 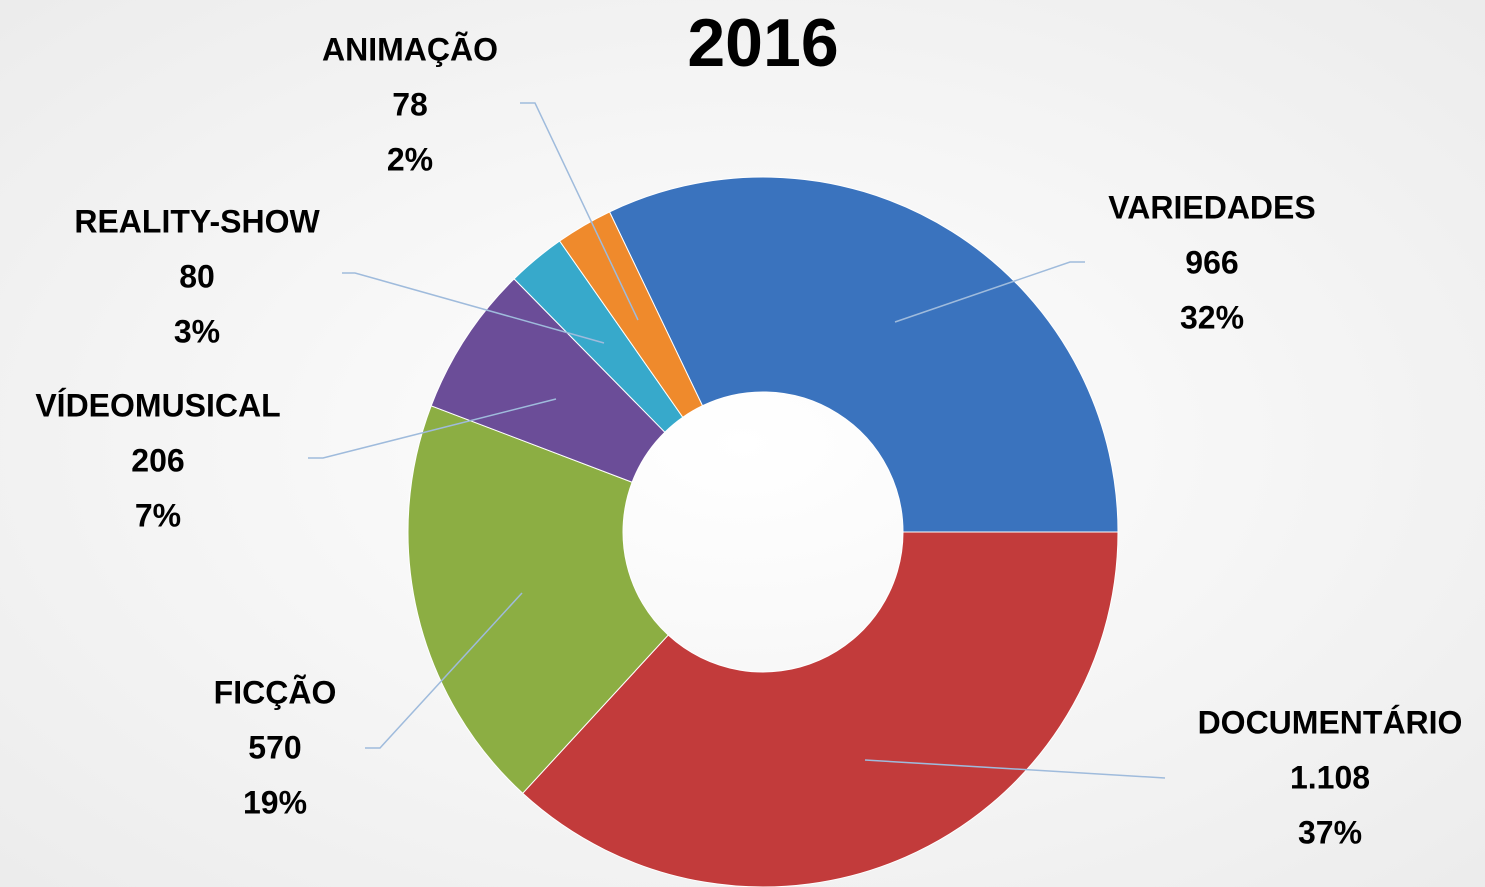 What do you see at coordinates (410, 104) in the screenshot?
I see `value-label: 78` at bounding box center [410, 104].